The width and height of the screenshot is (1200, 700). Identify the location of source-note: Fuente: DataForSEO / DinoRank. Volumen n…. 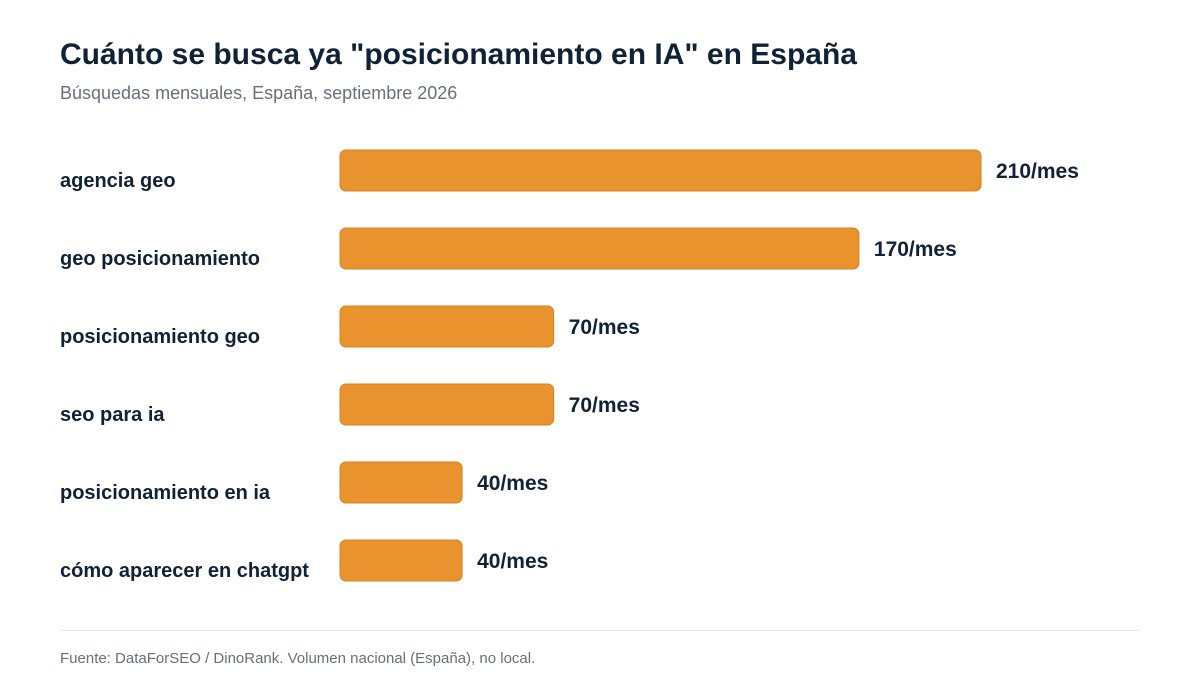
(298, 658).